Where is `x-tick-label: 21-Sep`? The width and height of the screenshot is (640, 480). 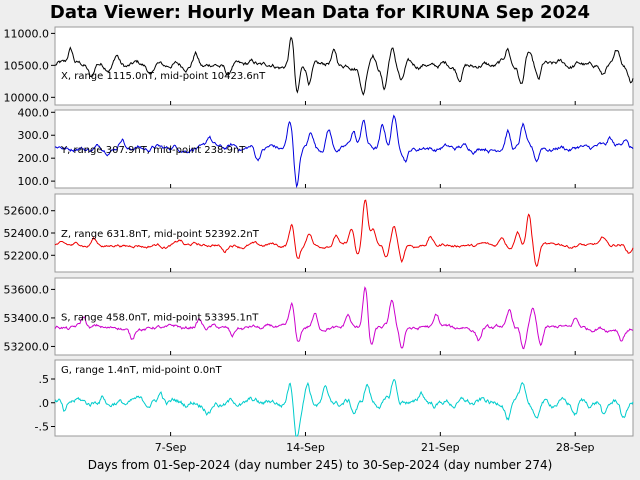
x-tick-label: 21-Sep is located at coordinates (440, 447).